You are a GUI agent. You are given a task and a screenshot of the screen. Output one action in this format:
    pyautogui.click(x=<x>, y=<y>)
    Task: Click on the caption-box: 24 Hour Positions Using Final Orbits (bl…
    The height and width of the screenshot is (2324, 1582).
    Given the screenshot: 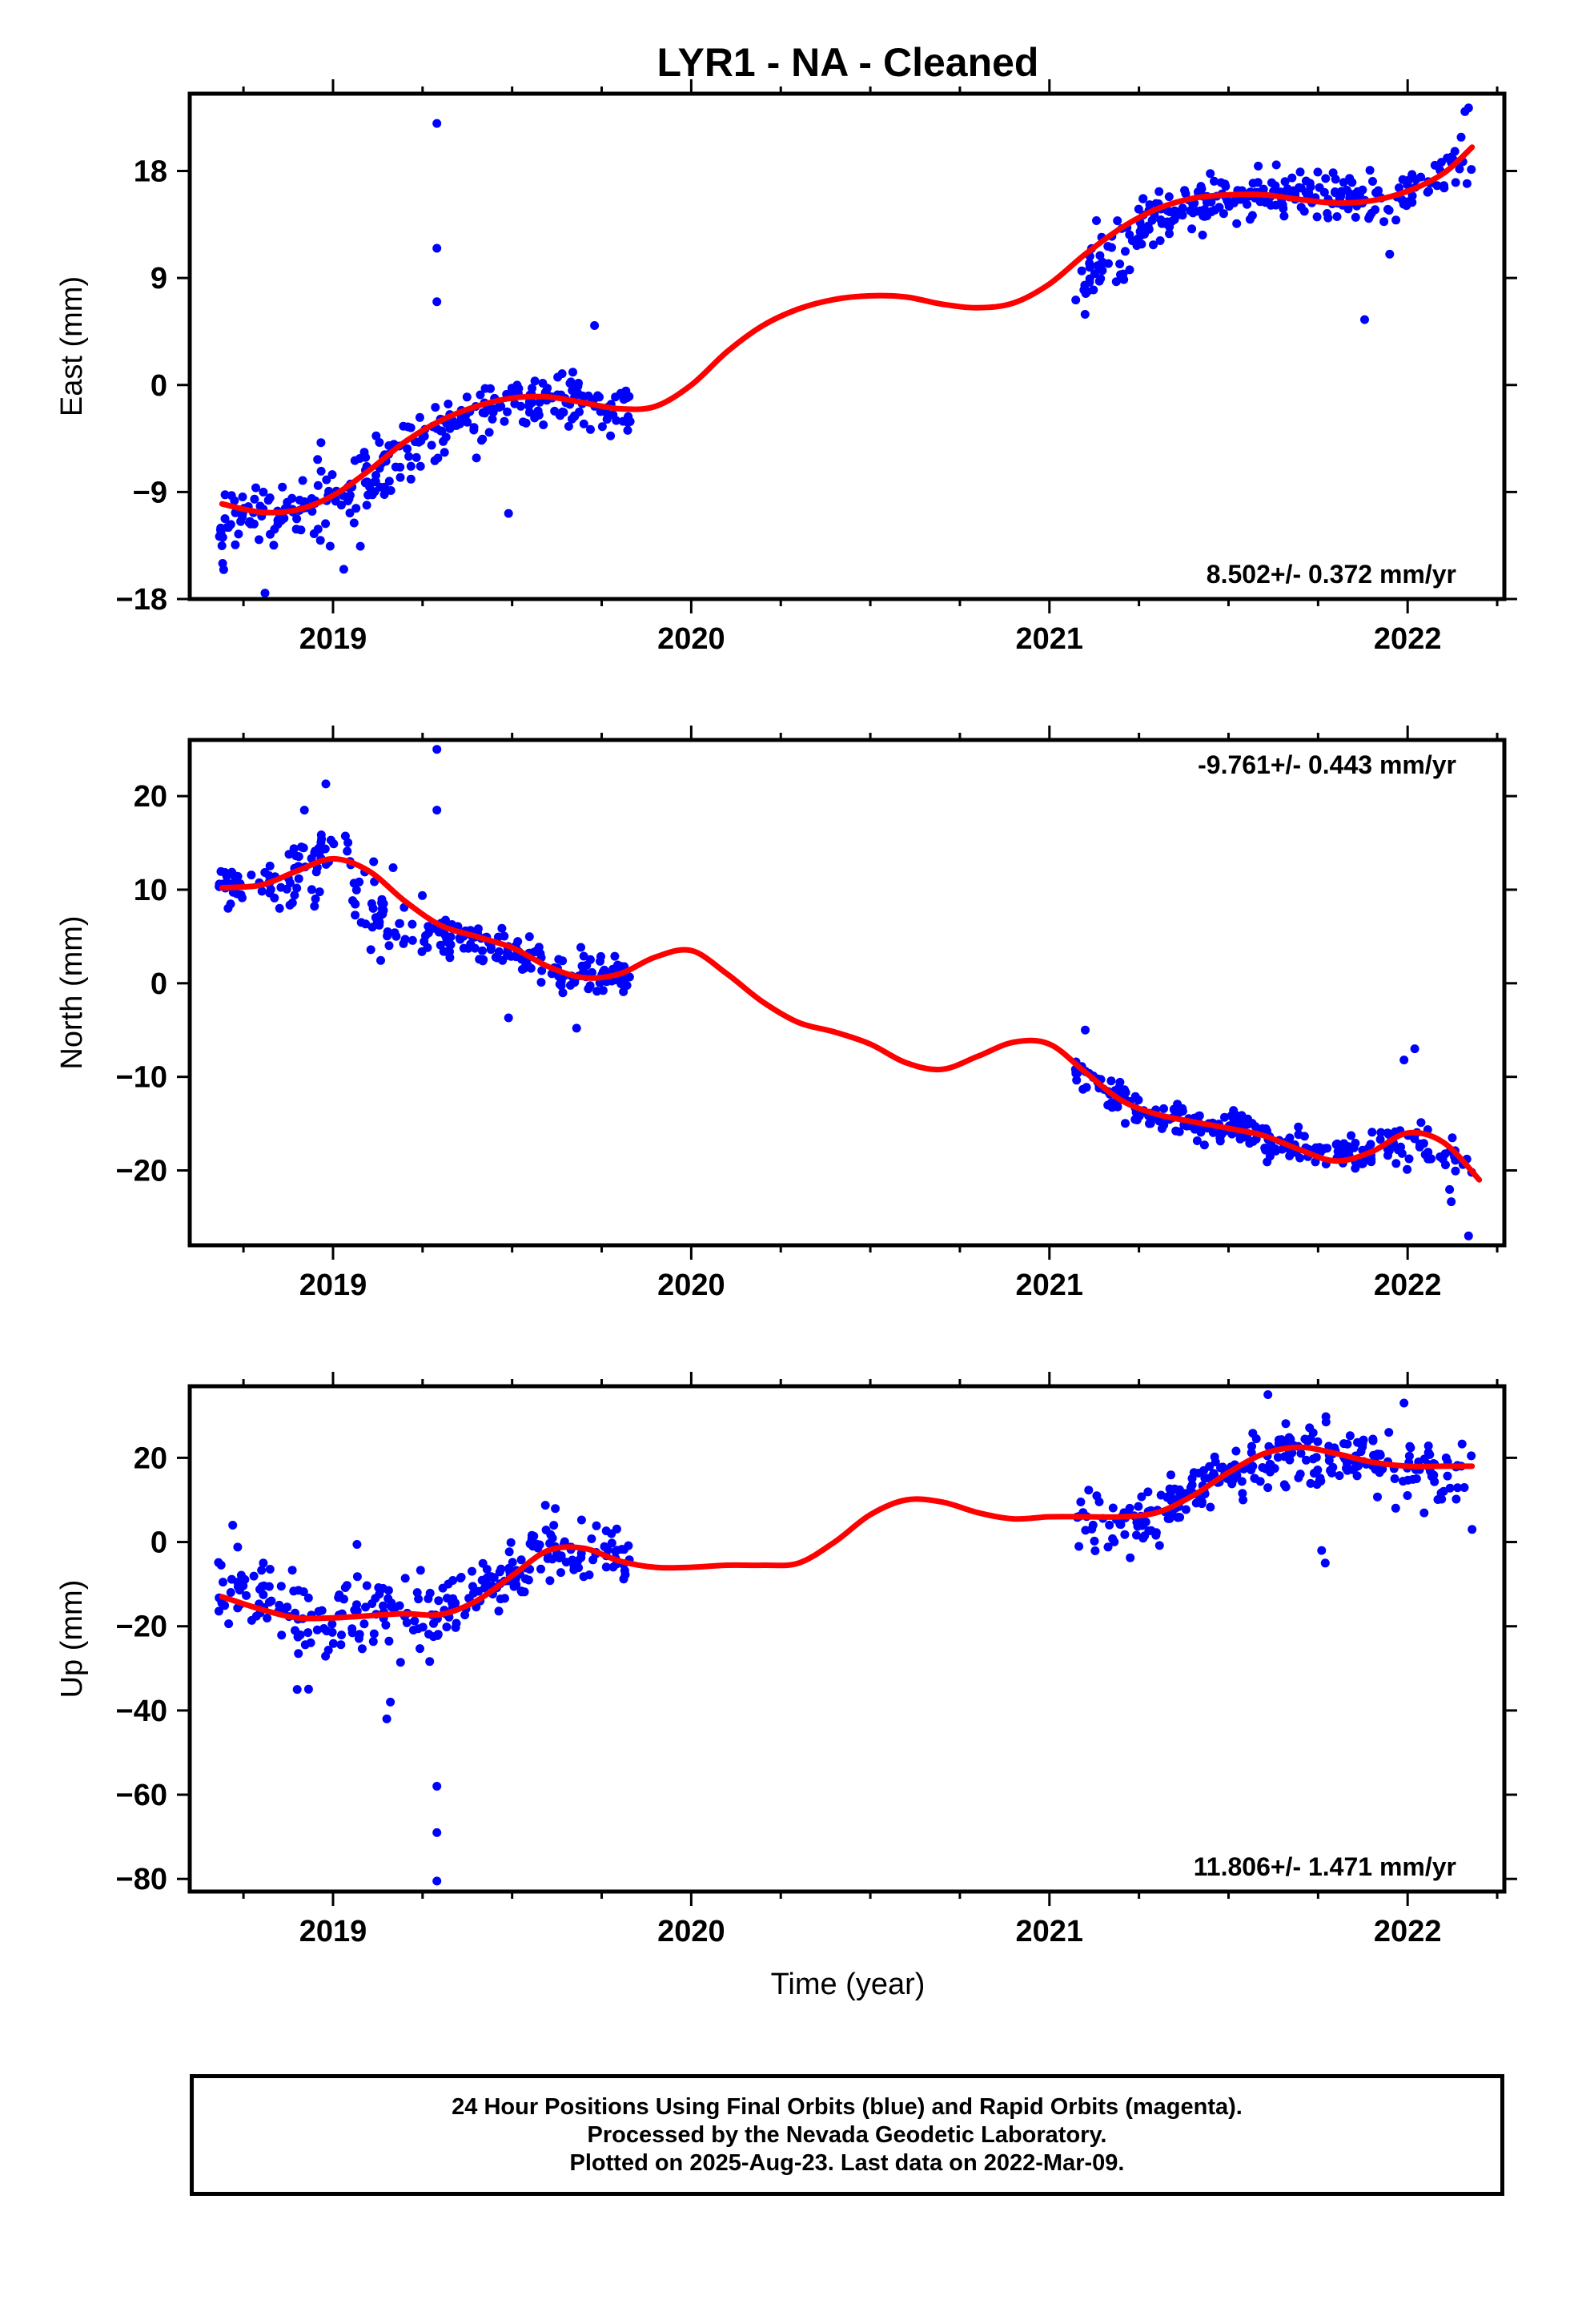 What is the action you would take?
    pyautogui.click(x=847, y=2135)
    